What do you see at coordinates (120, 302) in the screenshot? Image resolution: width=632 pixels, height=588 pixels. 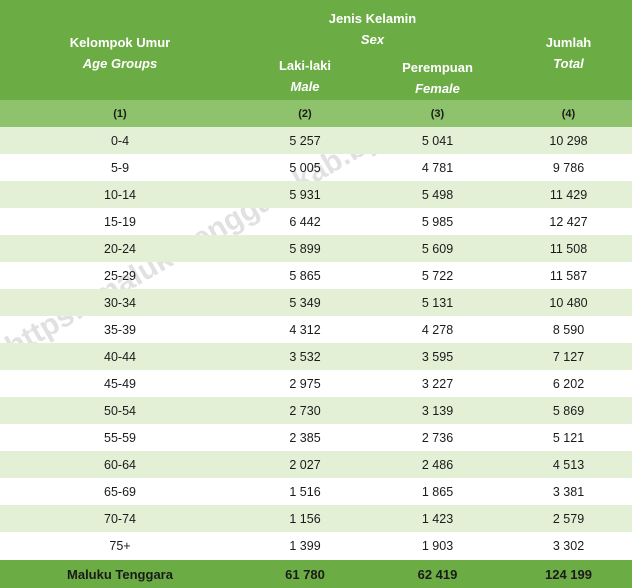 I see `age-cell: 30-34` at bounding box center [120, 302].